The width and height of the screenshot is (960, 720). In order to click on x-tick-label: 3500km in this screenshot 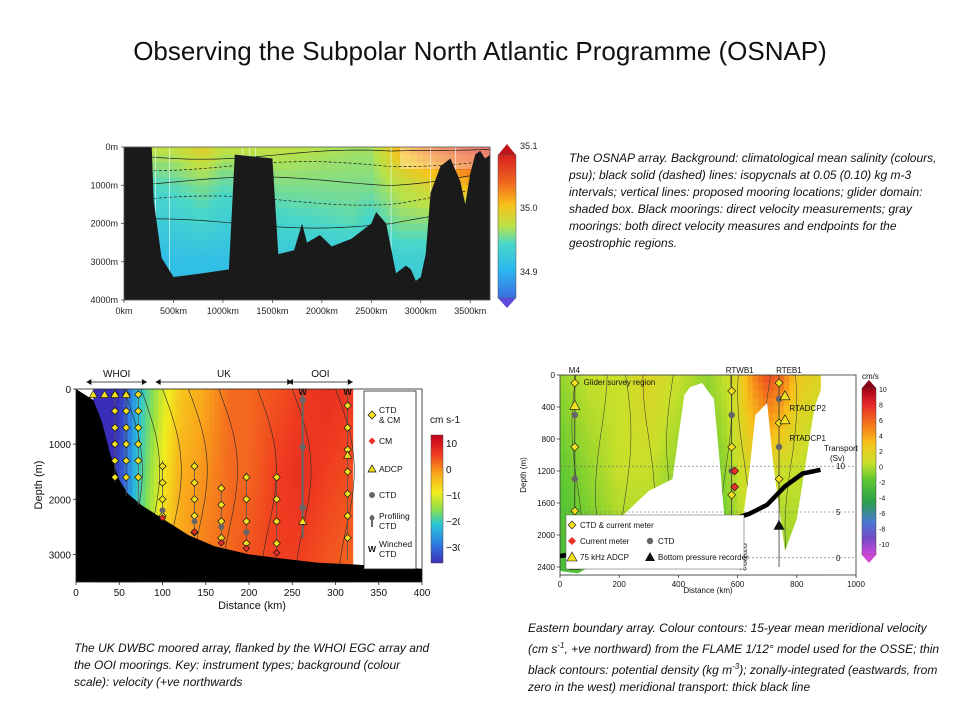, I will do `click(470, 311)`.